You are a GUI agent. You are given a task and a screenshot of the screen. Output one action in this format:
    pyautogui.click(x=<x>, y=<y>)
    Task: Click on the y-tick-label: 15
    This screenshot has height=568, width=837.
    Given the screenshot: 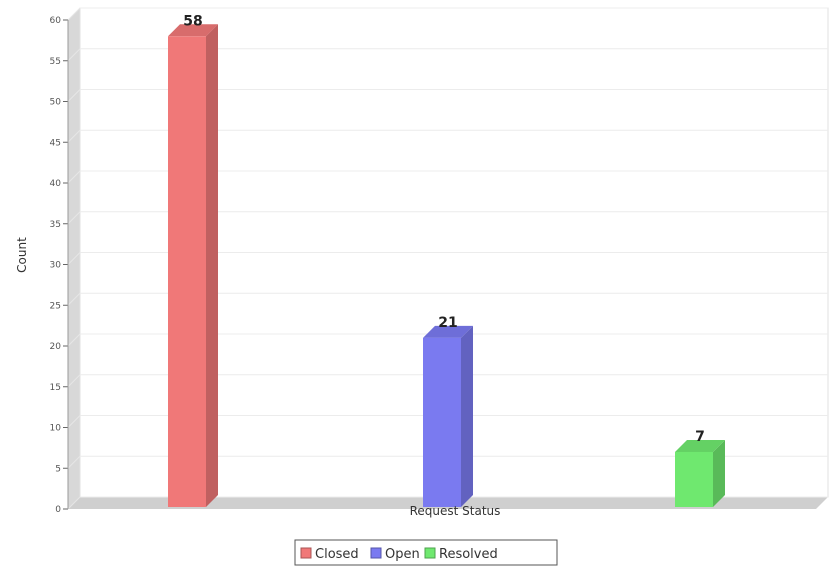 What is the action you would take?
    pyautogui.click(x=55, y=388)
    